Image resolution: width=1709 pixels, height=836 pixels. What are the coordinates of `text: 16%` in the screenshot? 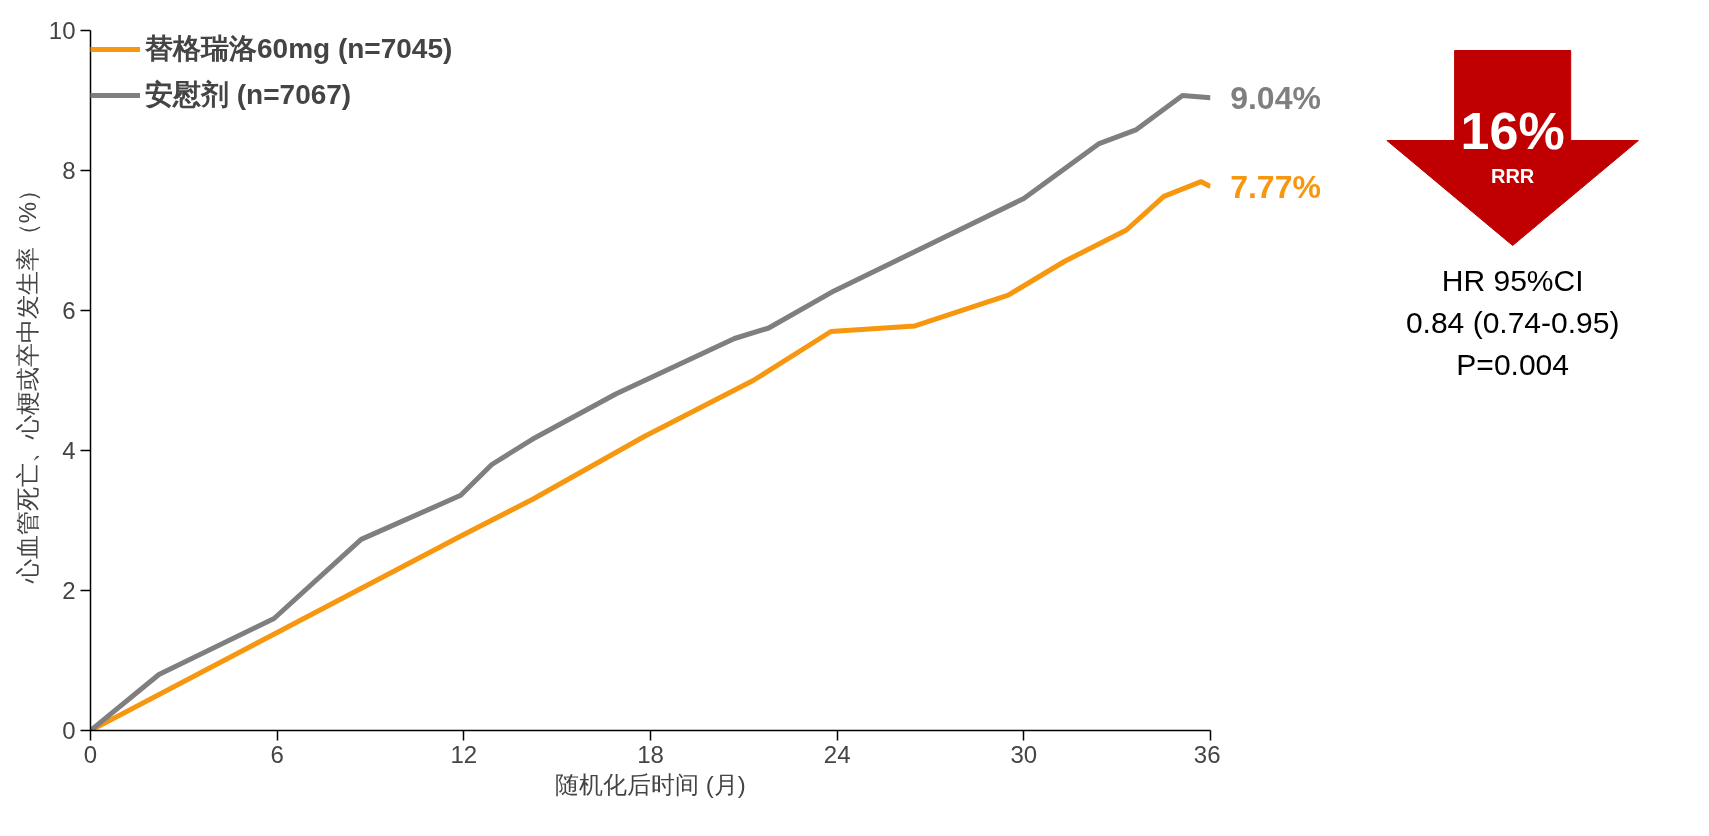 It's located at (1512, 130).